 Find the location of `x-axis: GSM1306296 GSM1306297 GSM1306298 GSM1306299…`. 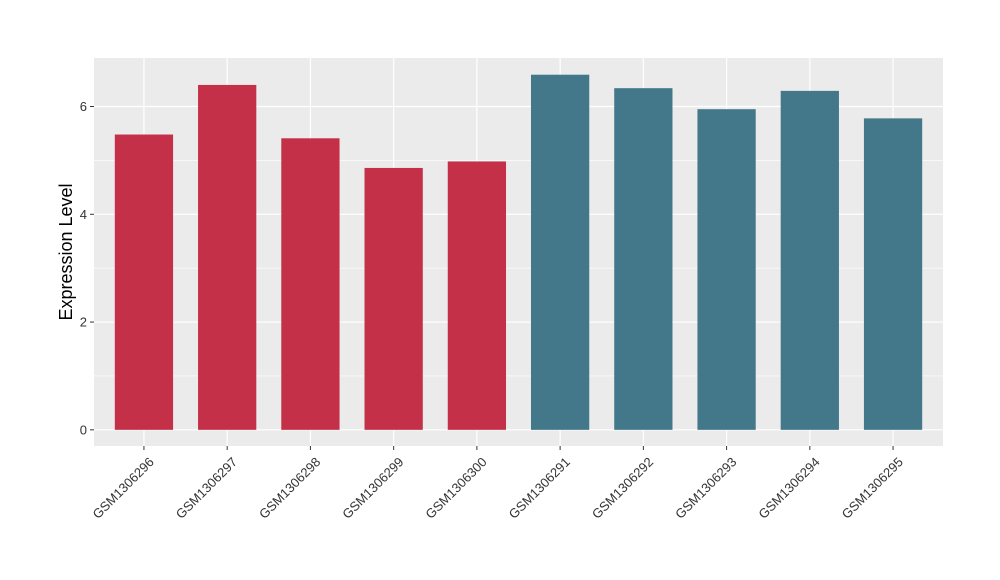

x-axis: GSM1306296 GSM1306297 GSM1306298 GSM1306299… is located at coordinates (498, 484).